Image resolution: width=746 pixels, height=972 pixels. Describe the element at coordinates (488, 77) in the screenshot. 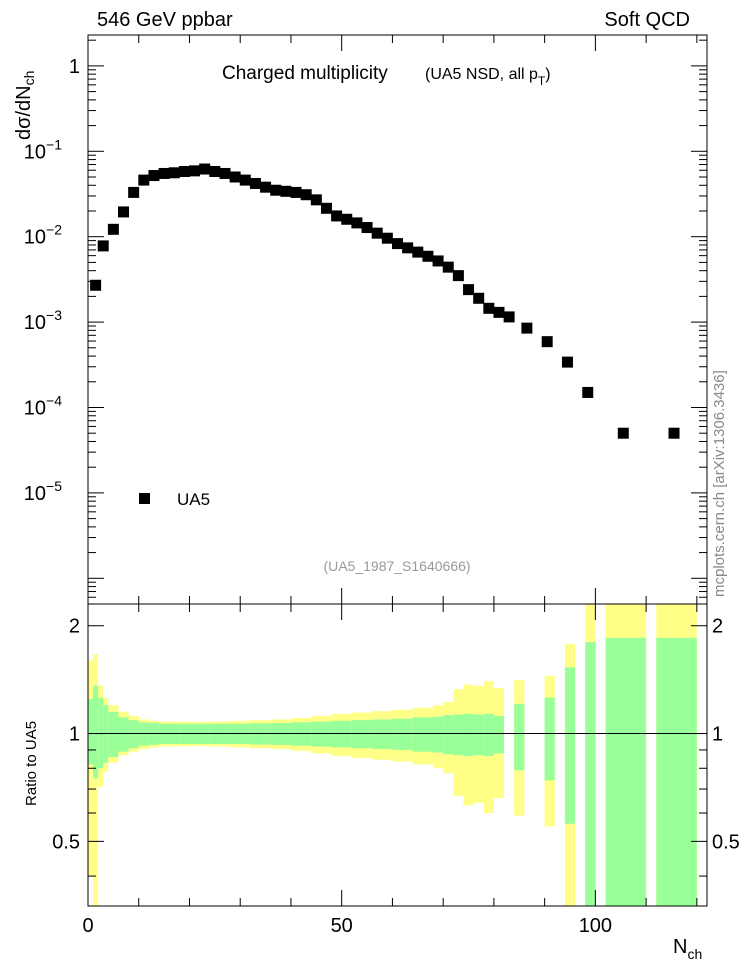

I see `main-plot-subtitle: (UA5 NSD, all pT)` at that location.